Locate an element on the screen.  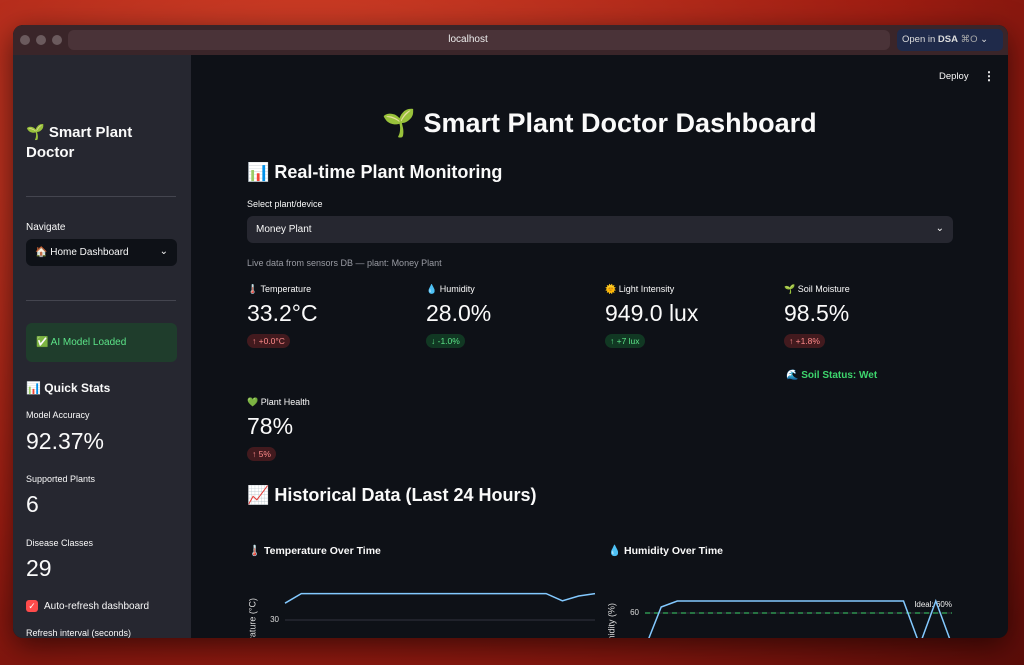
metric-value: 33.2°C is located at coordinates (282, 313).